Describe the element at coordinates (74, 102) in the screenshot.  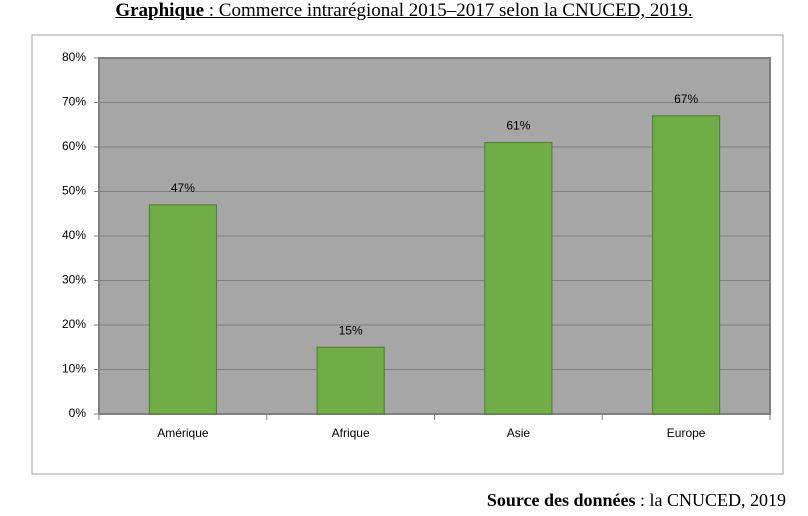
I see `y-tick-label: 70%` at that location.